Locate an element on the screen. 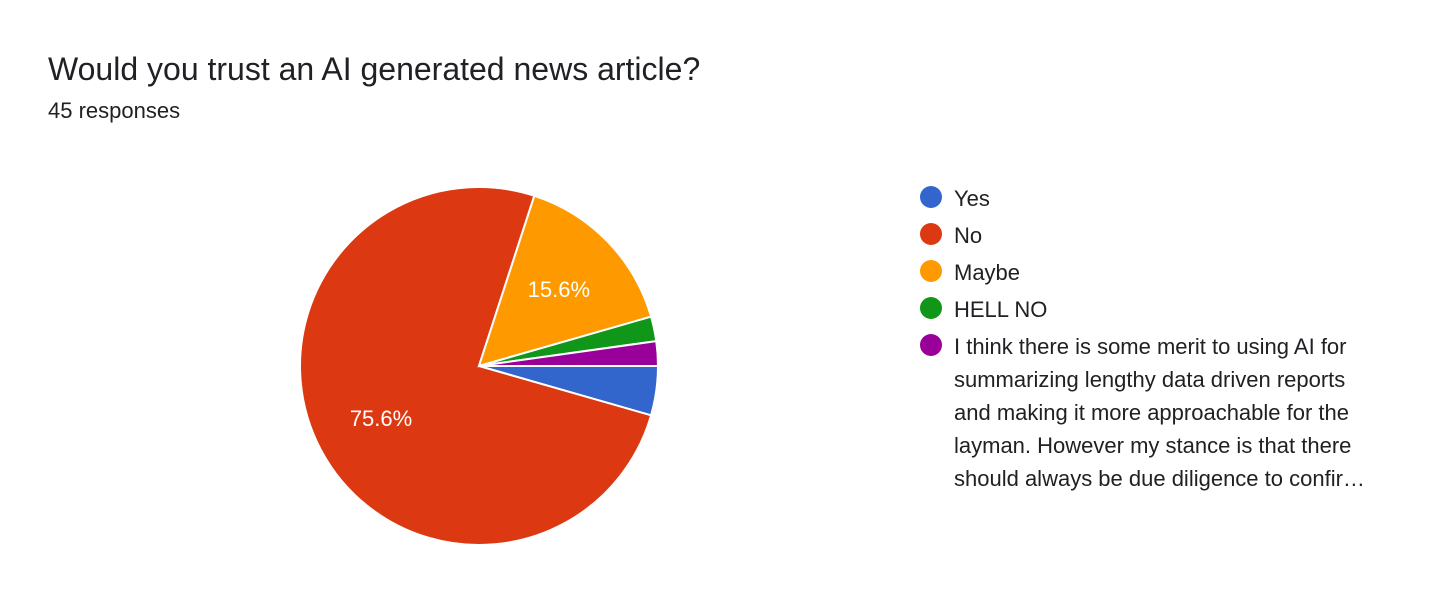 The height and width of the screenshot is (612, 1456). slice-percent-label: 15.6% is located at coordinates (559, 289).